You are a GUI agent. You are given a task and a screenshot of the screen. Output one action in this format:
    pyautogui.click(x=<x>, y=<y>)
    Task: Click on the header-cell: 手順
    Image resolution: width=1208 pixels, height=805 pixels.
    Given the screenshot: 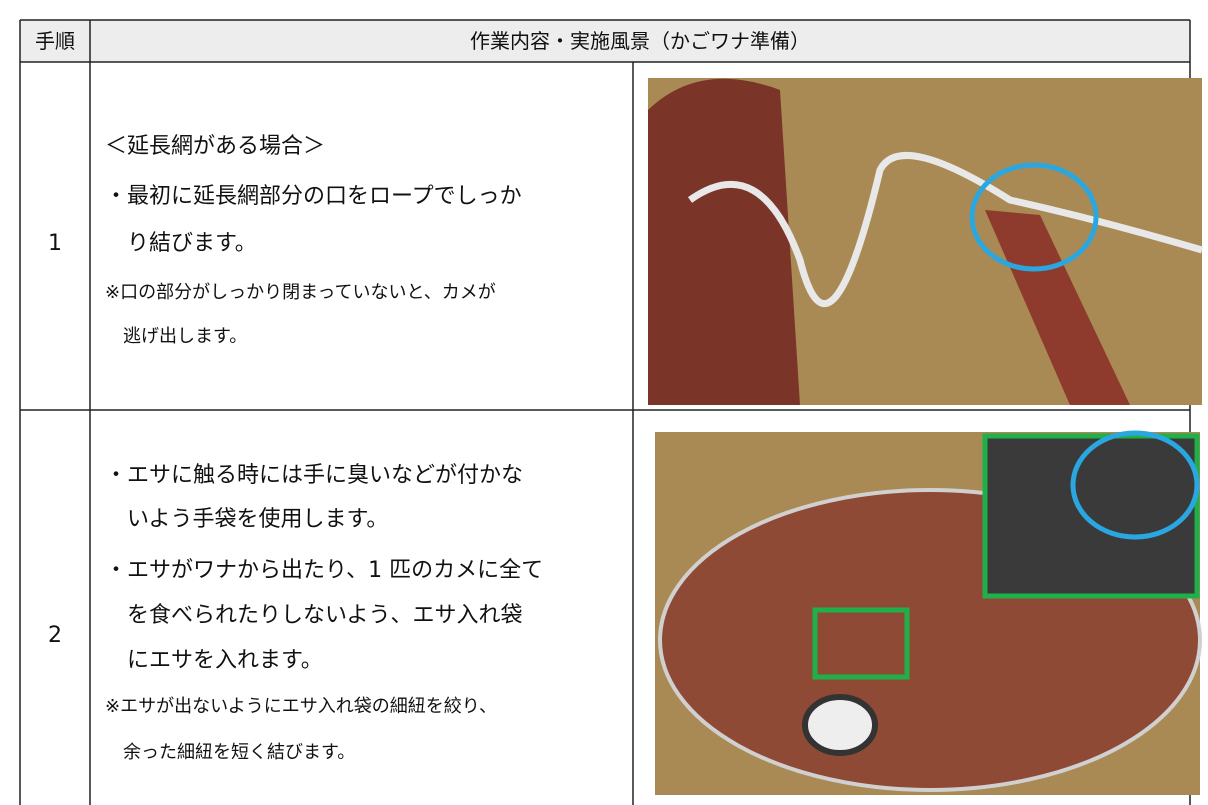 What is the action you would take?
    pyautogui.click(x=55, y=41)
    